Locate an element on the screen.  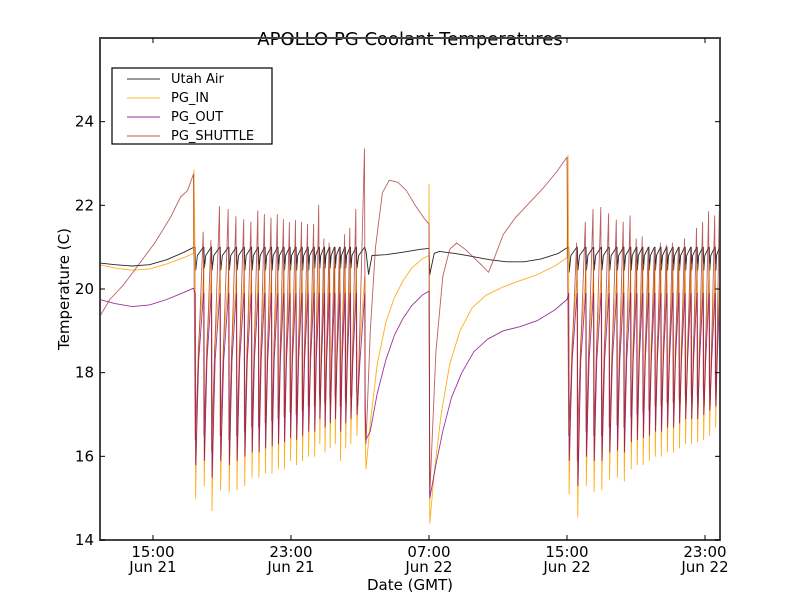
legend-box is located at coordinates (192, 106).